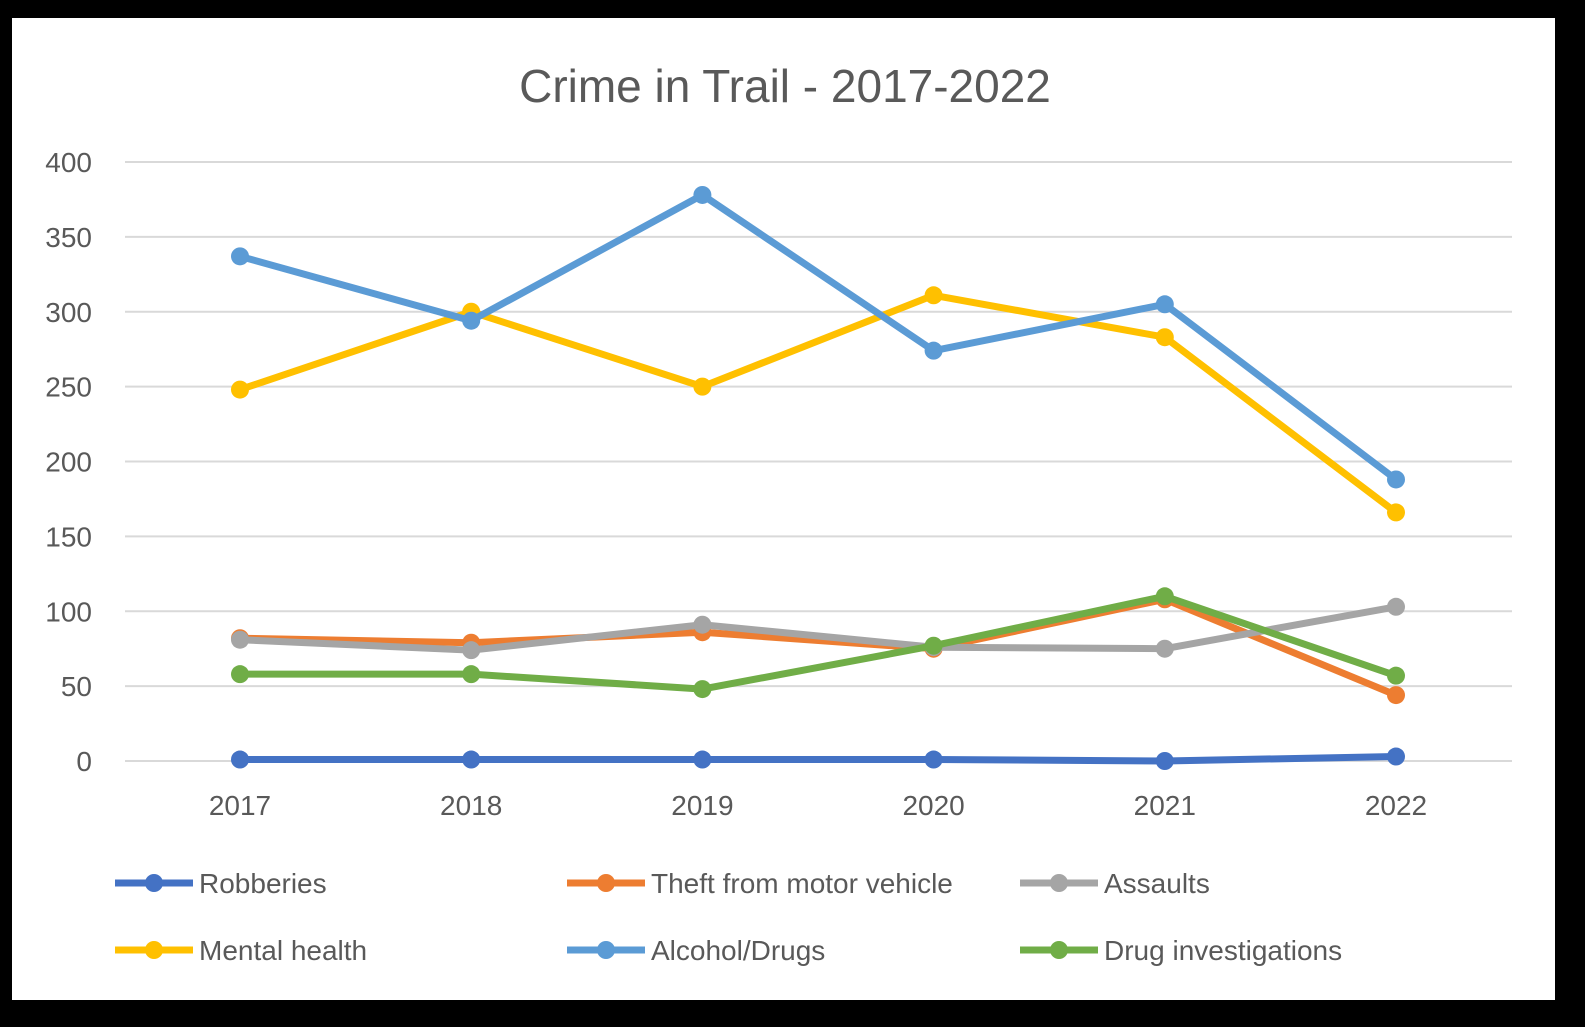 The width and height of the screenshot is (1585, 1027). What do you see at coordinates (471, 805) in the screenshot?
I see `x-tick-label: 2018` at bounding box center [471, 805].